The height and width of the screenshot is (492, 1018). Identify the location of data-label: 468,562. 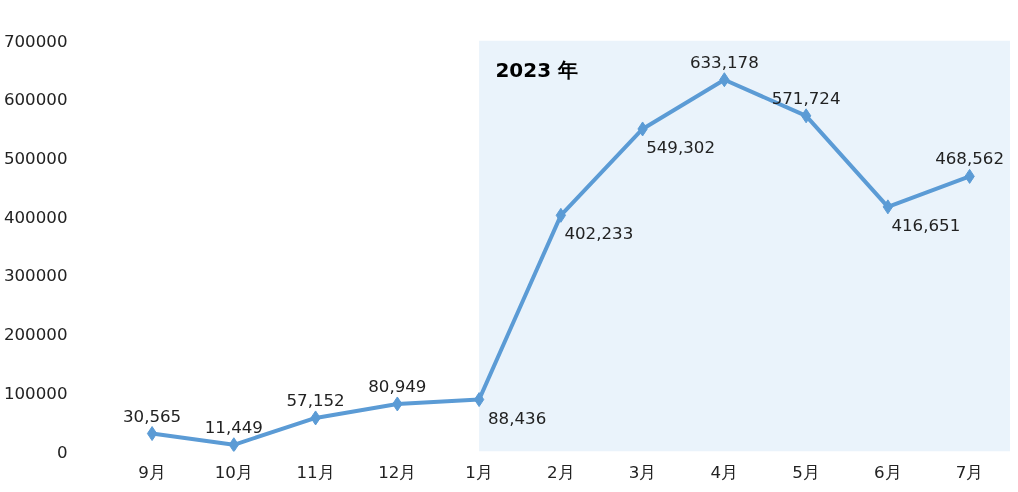
(970, 159).